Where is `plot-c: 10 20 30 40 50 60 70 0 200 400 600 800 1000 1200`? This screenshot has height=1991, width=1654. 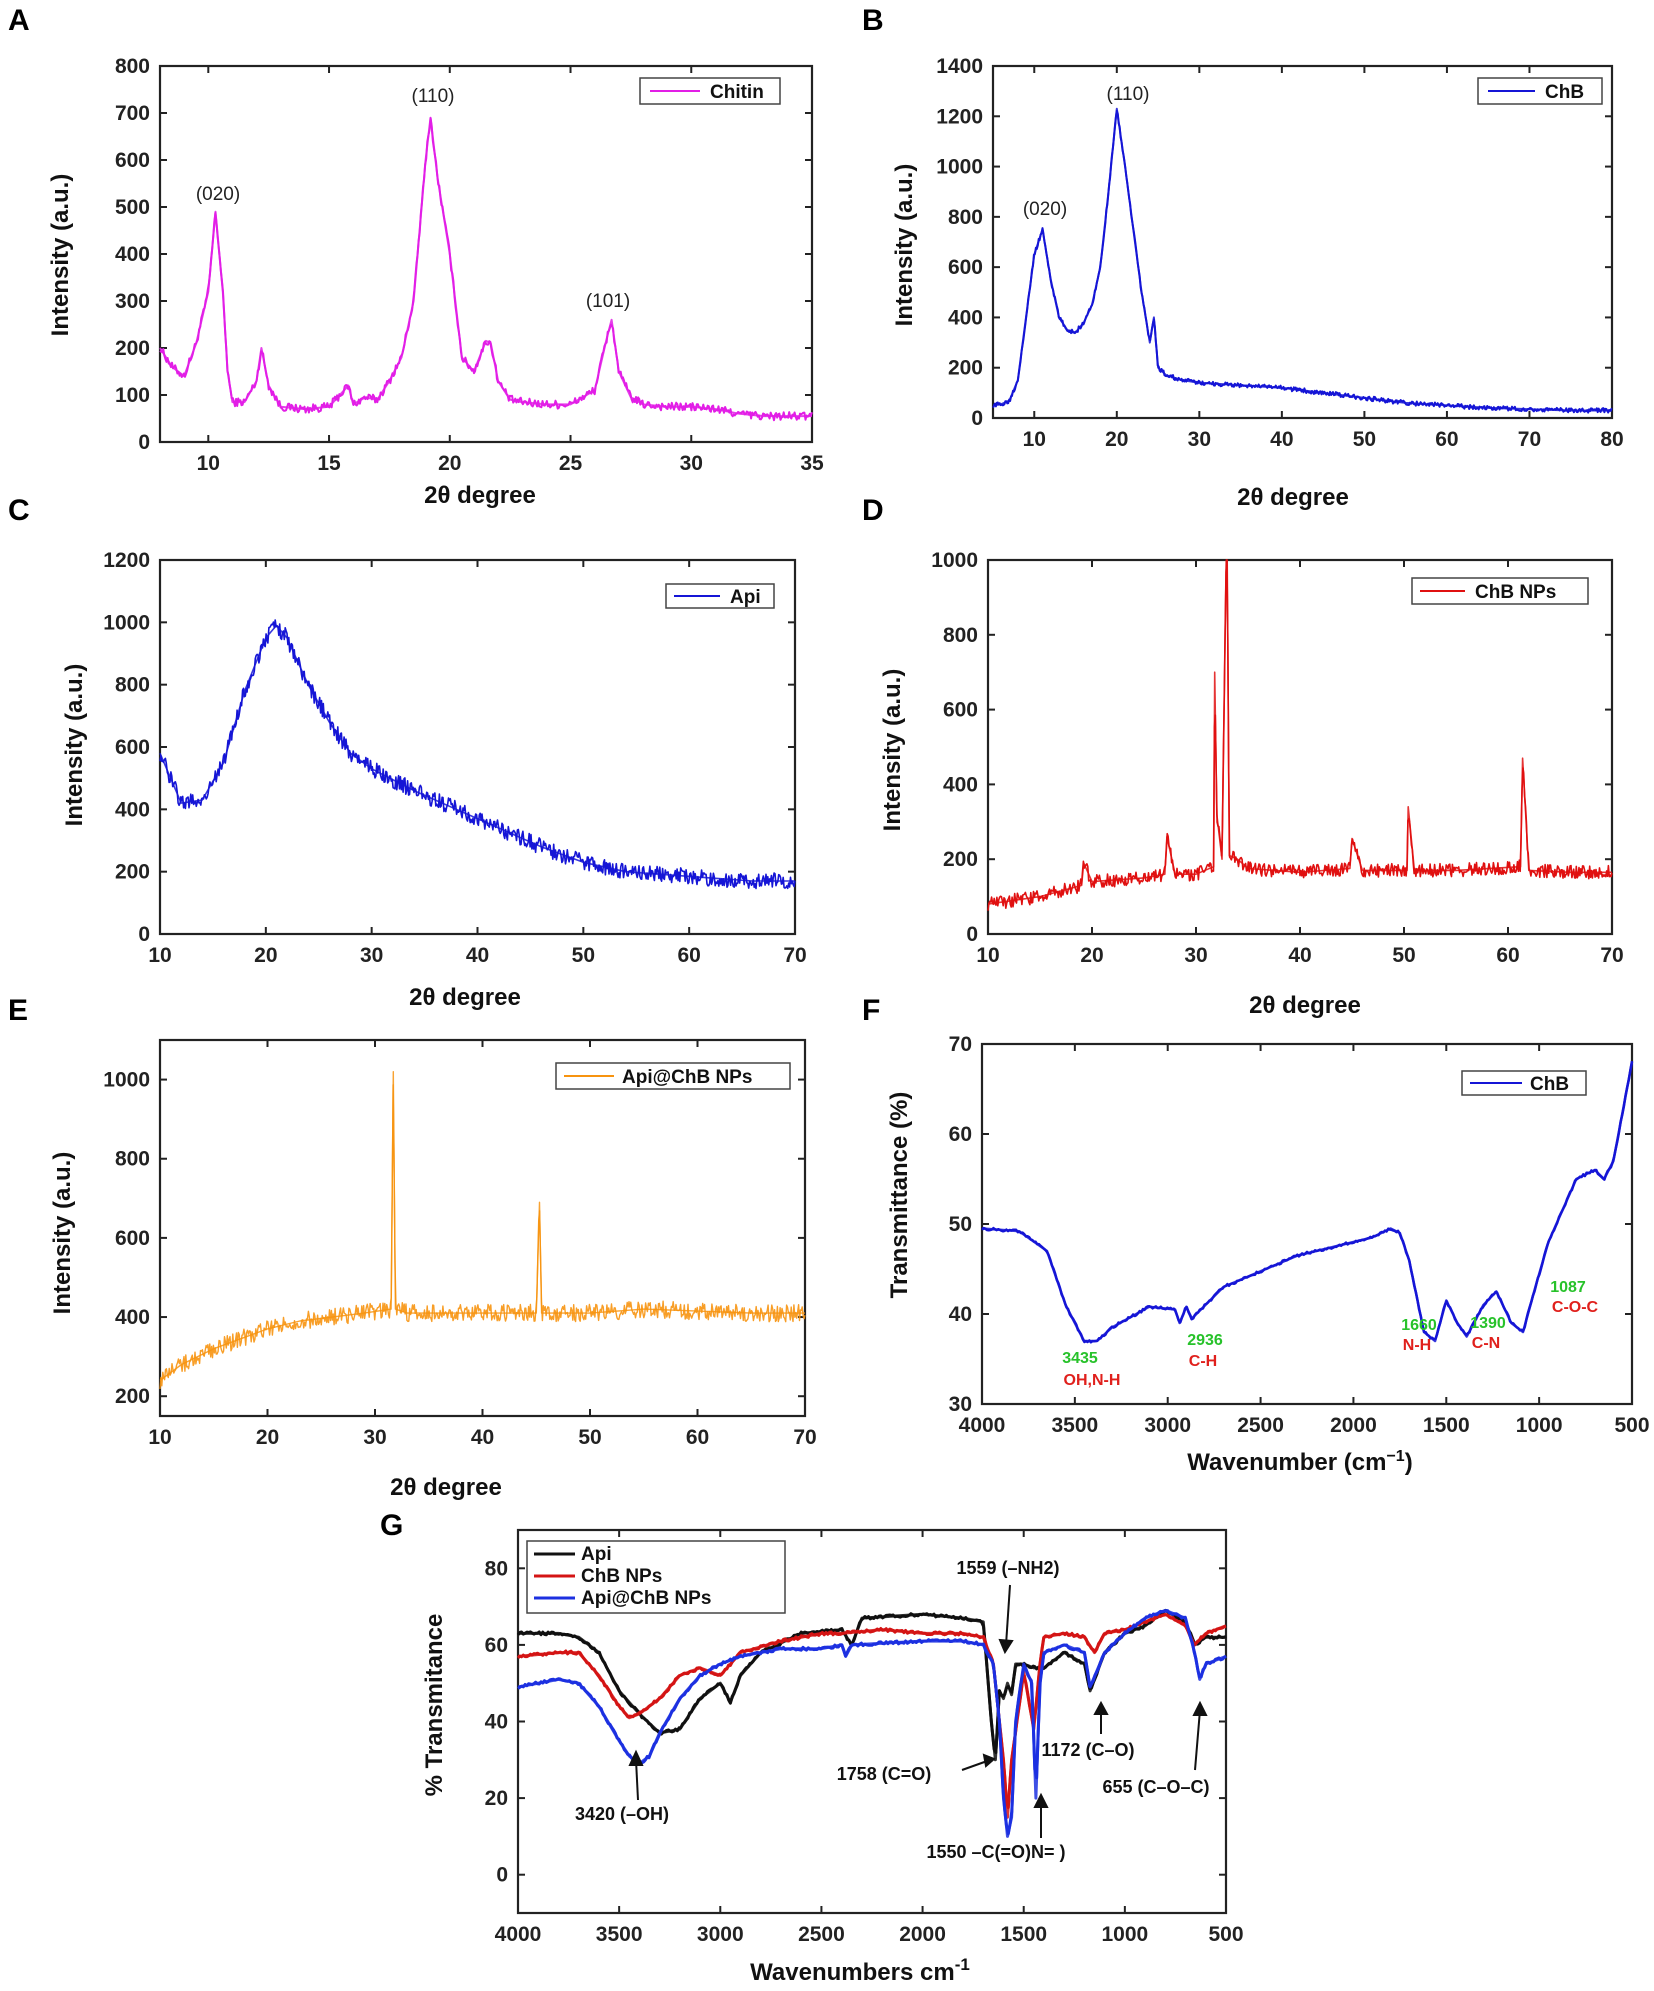
plot-c: 10 20 30 40 50 60 70 0 200 400 600 800 1000 1200 is located at coordinates (454, 758).